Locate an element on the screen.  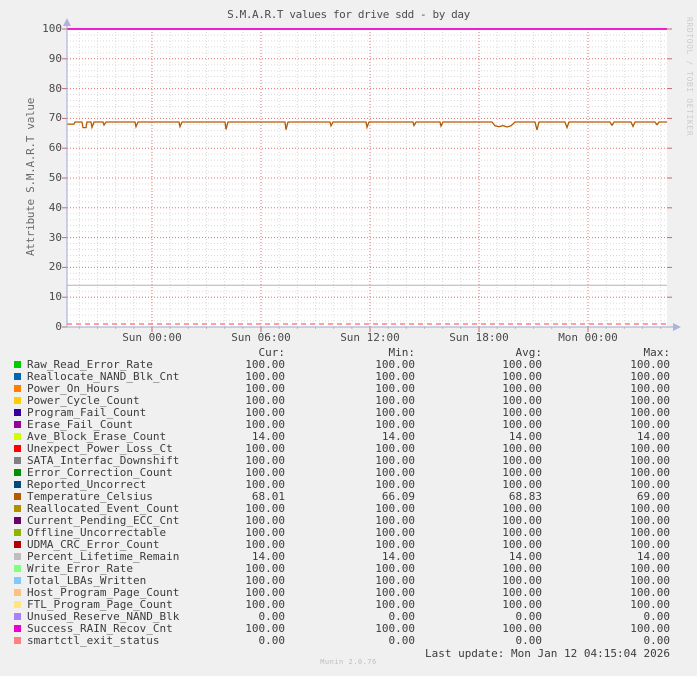
legend-value-c1: 68.01 is located at coordinates (268, 496).